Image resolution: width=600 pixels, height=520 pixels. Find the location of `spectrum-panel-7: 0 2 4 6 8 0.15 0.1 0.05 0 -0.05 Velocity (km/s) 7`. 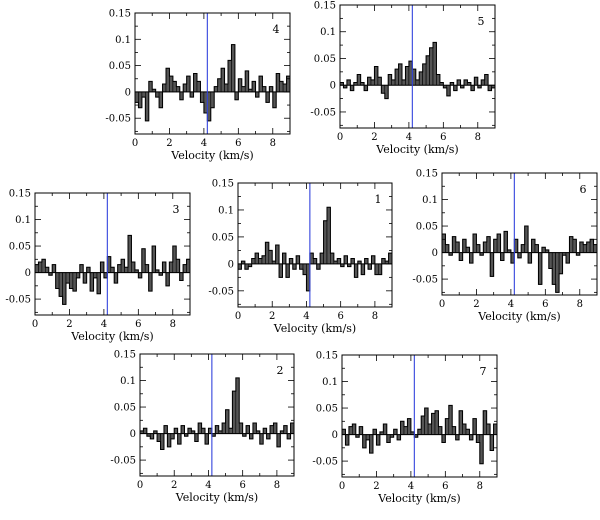

spectrum-panel-7: 0 2 4 6 8 0.15 0.1 0.05 0 -0.05 Velocity (km/s) 7 is located at coordinates (405, 428).